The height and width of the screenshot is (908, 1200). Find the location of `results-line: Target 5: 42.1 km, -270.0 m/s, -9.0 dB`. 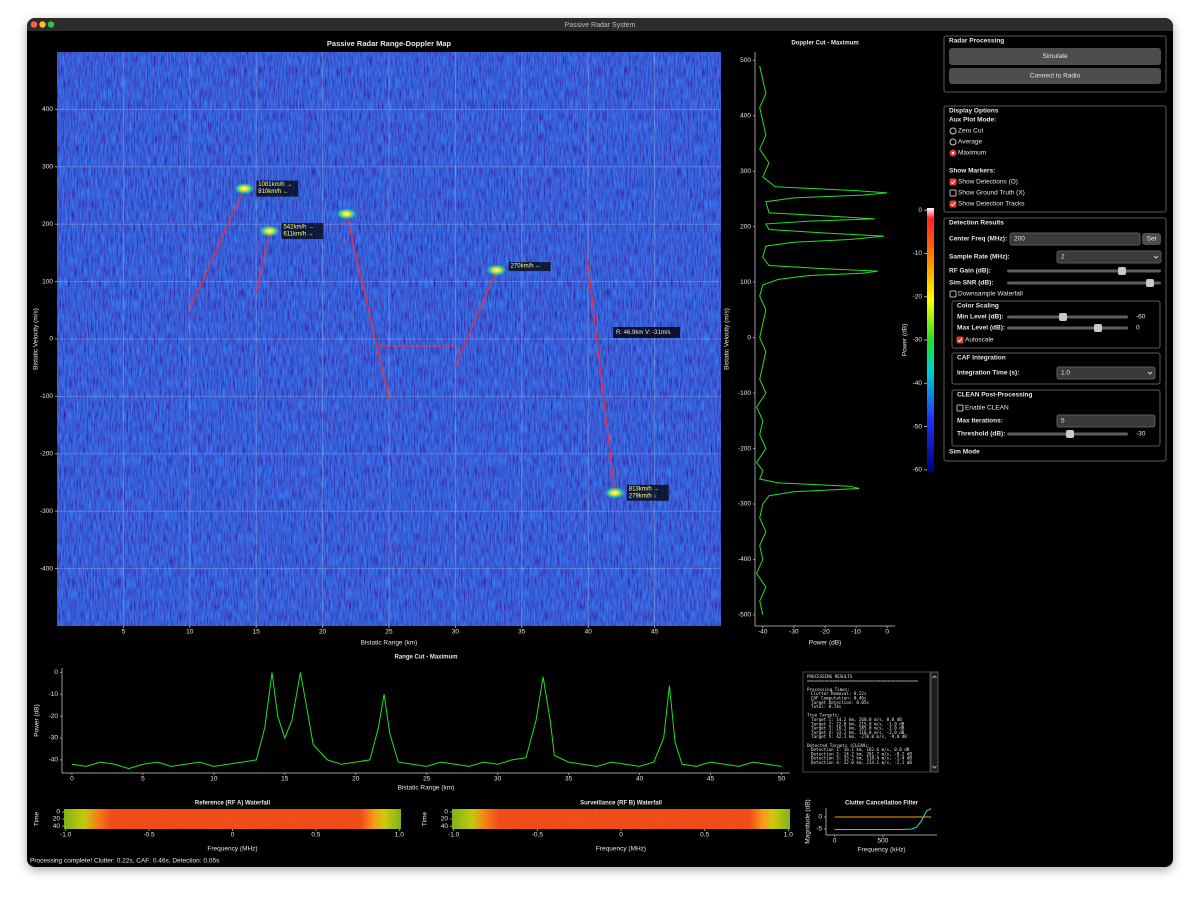

results-line: Target 5: 42.1 km, -270.0 m/s, -9.0 dB is located at coordinates (859, 736).